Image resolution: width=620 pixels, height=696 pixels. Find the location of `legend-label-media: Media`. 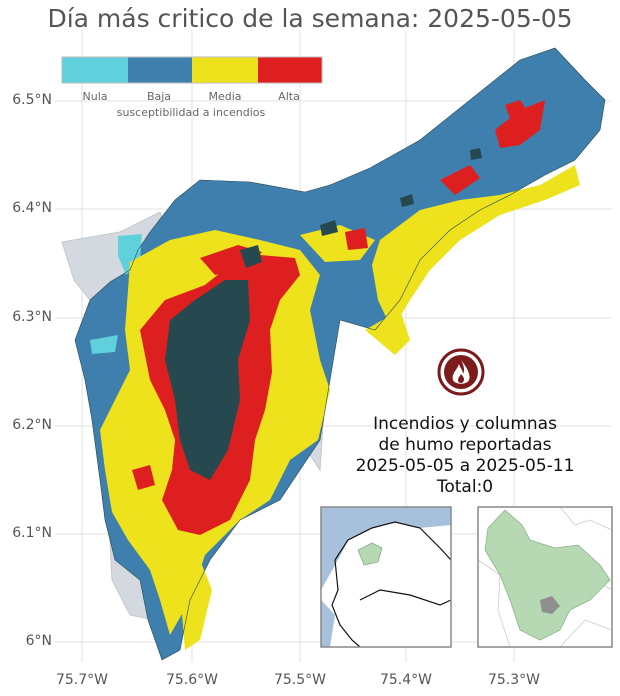

legend-label-media: Media is located at coordinates (225, 96).